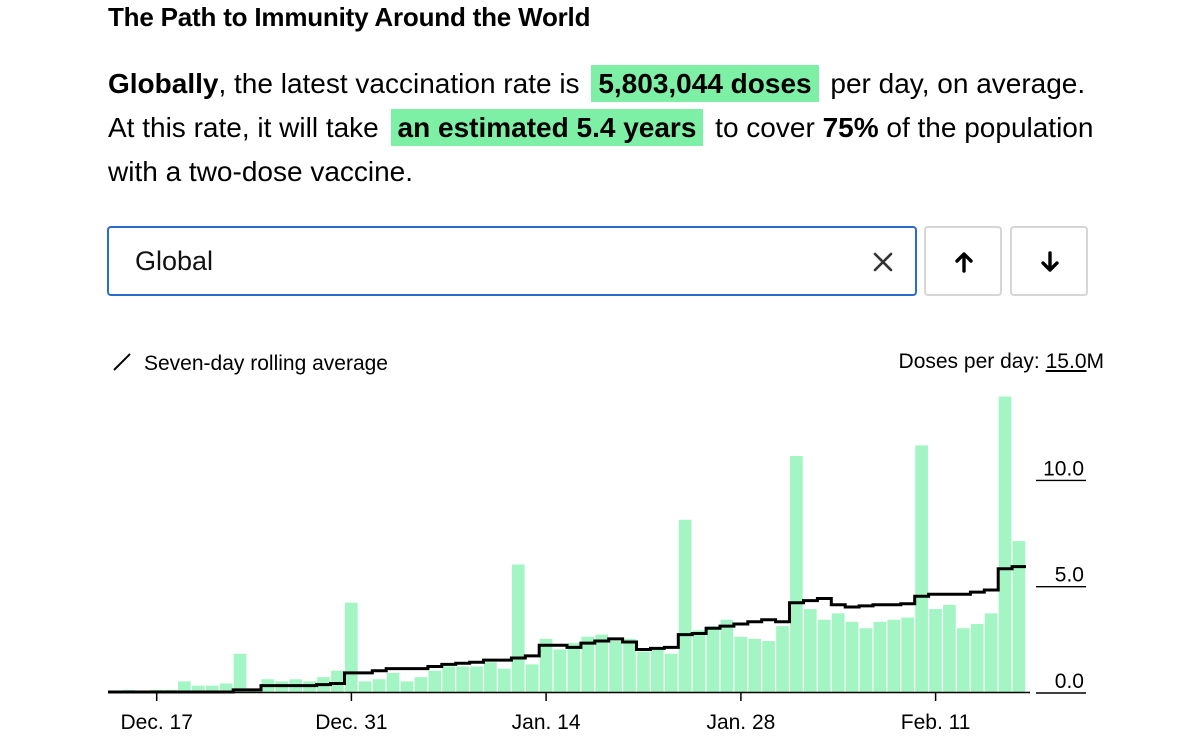 The image size is (1200, 744). I want to click on arrow-down-icon, so click(1050, 261).